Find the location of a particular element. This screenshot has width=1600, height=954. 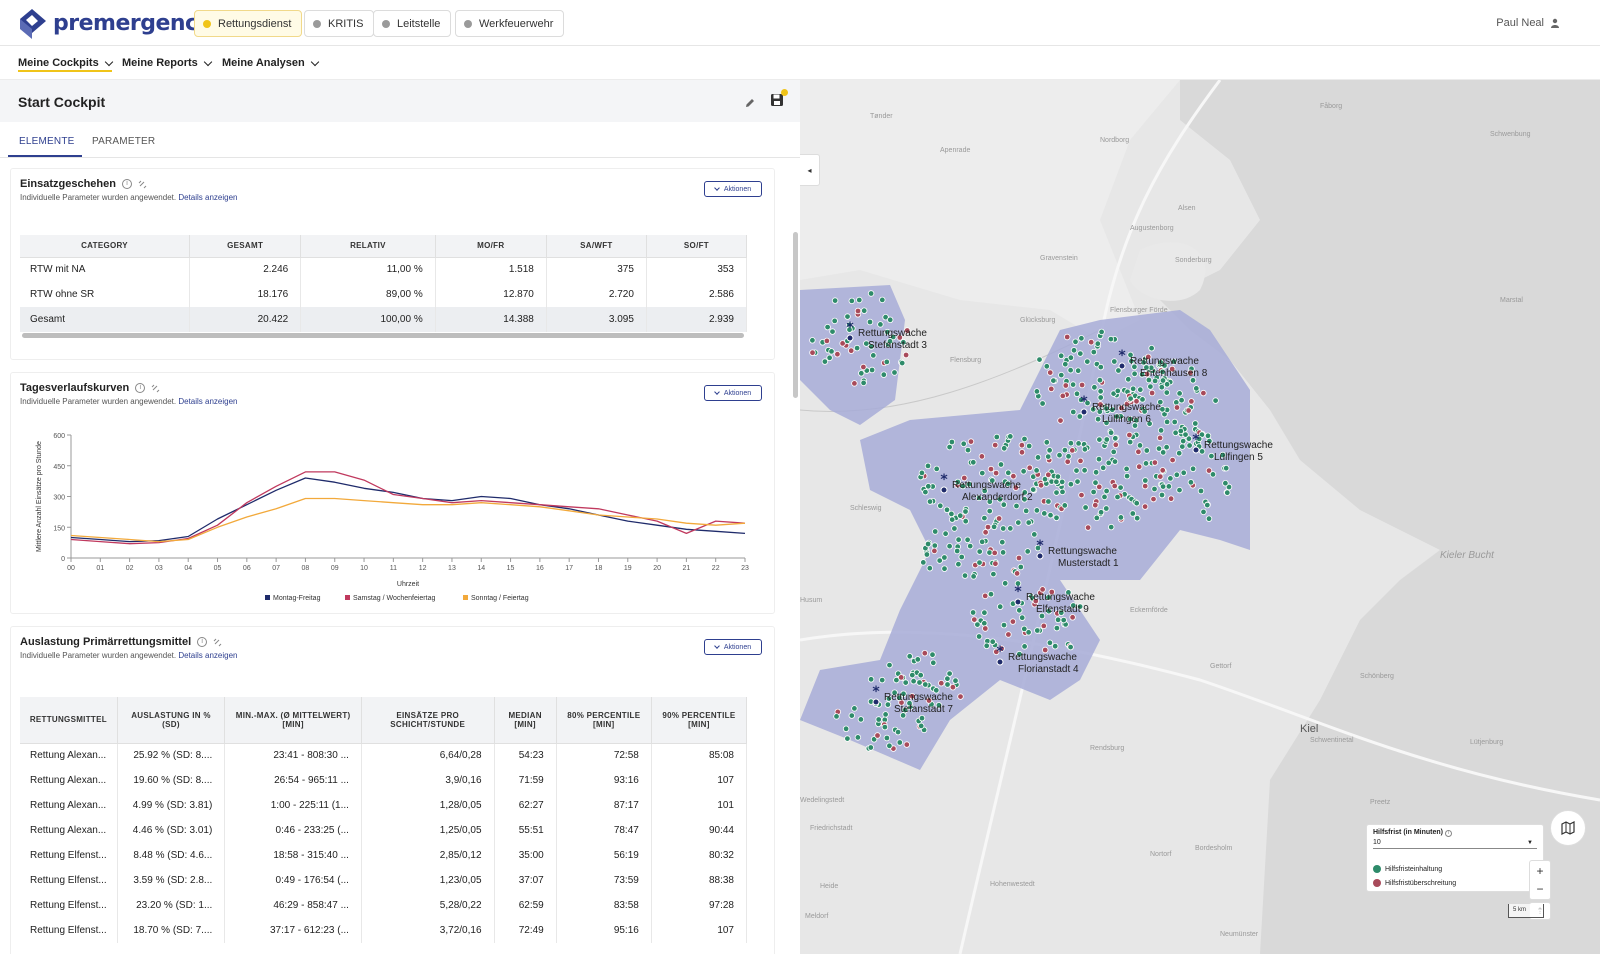

save-button is located at coordinates (779, 100).